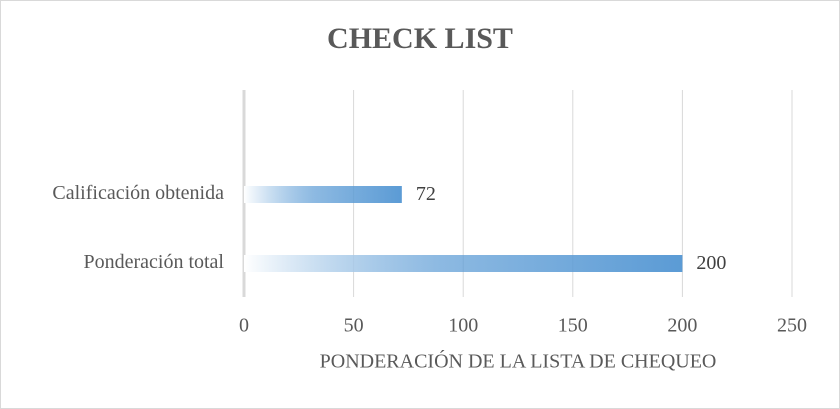  Describe the element at coordinates (138, 193) in the screenshot. I see `y-tick-label: Calificación obtenida` at that location.